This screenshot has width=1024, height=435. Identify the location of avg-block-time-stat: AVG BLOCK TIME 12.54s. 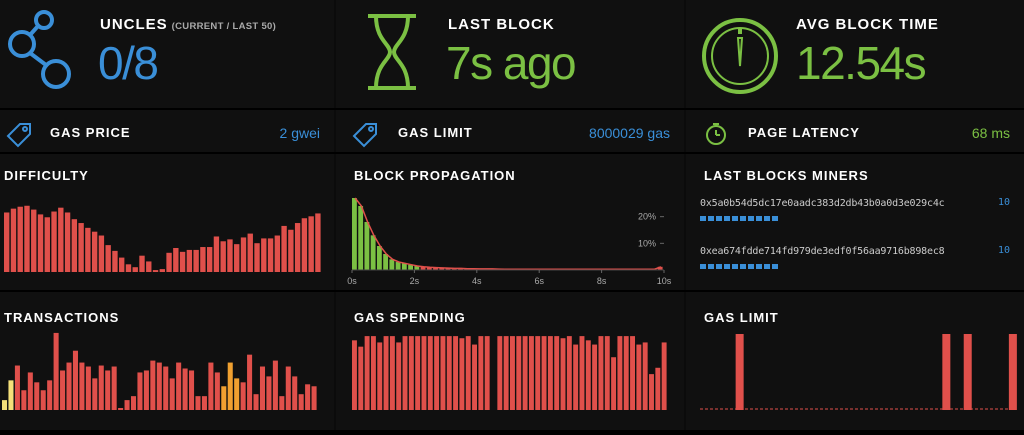
(855, 54).